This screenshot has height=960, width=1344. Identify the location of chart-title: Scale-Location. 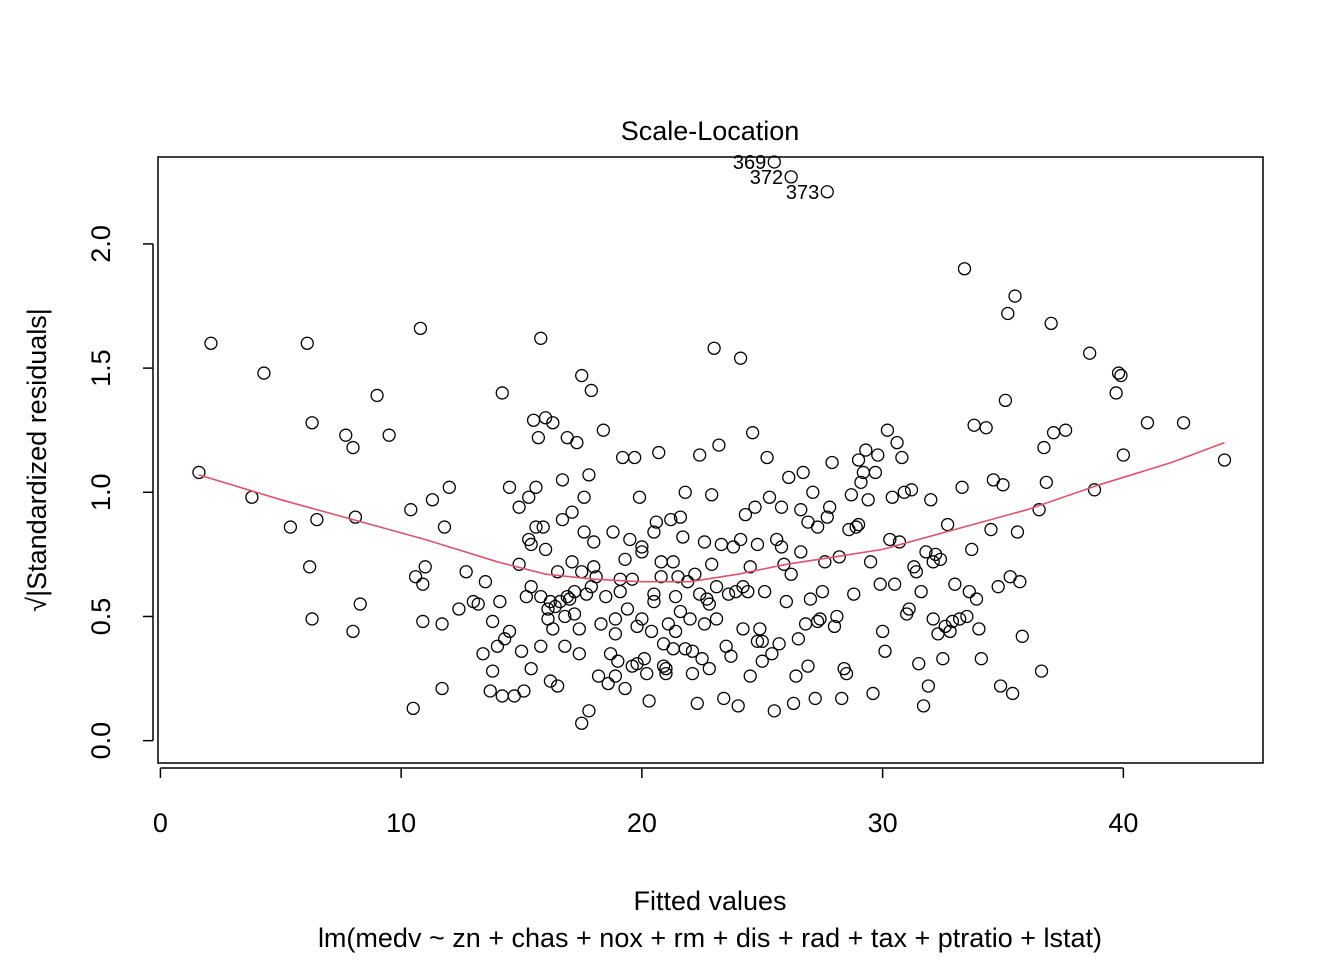
(710, 131).